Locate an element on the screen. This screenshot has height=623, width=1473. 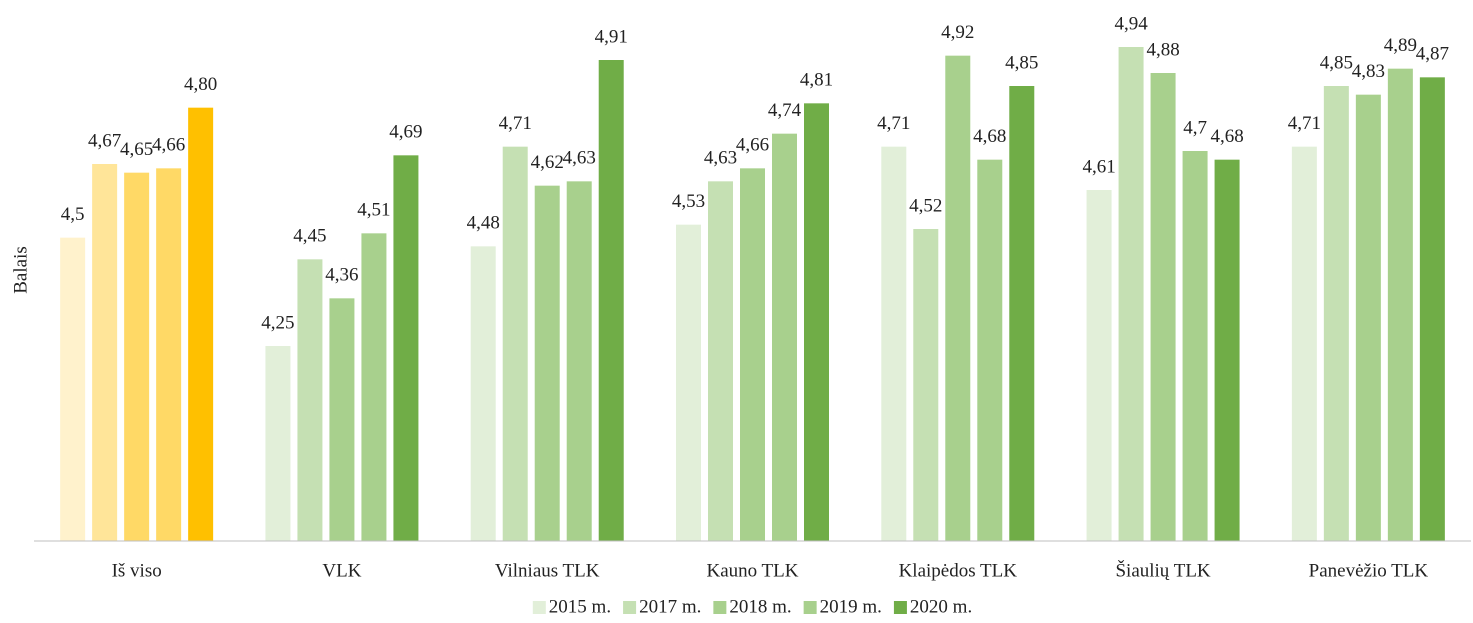
data-label: 4,5 is located at coordinates (73, 214).